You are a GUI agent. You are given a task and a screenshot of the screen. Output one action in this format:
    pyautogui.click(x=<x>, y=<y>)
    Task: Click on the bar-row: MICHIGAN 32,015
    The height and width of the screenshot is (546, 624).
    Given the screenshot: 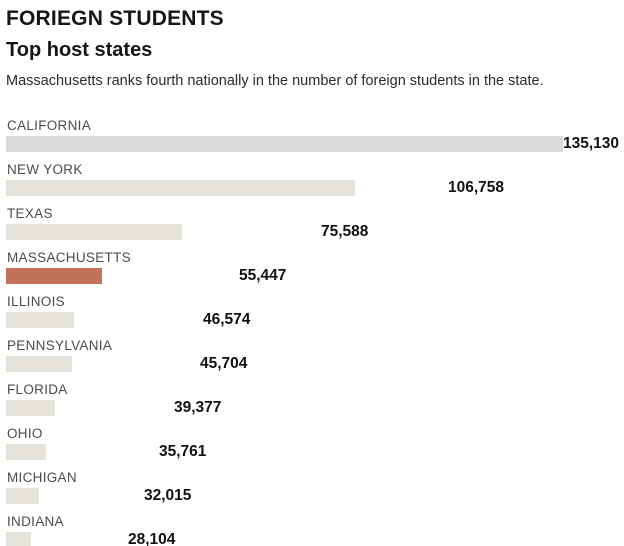 What is the action you would take?
    pyautogui.click(x=312, y=487)
    